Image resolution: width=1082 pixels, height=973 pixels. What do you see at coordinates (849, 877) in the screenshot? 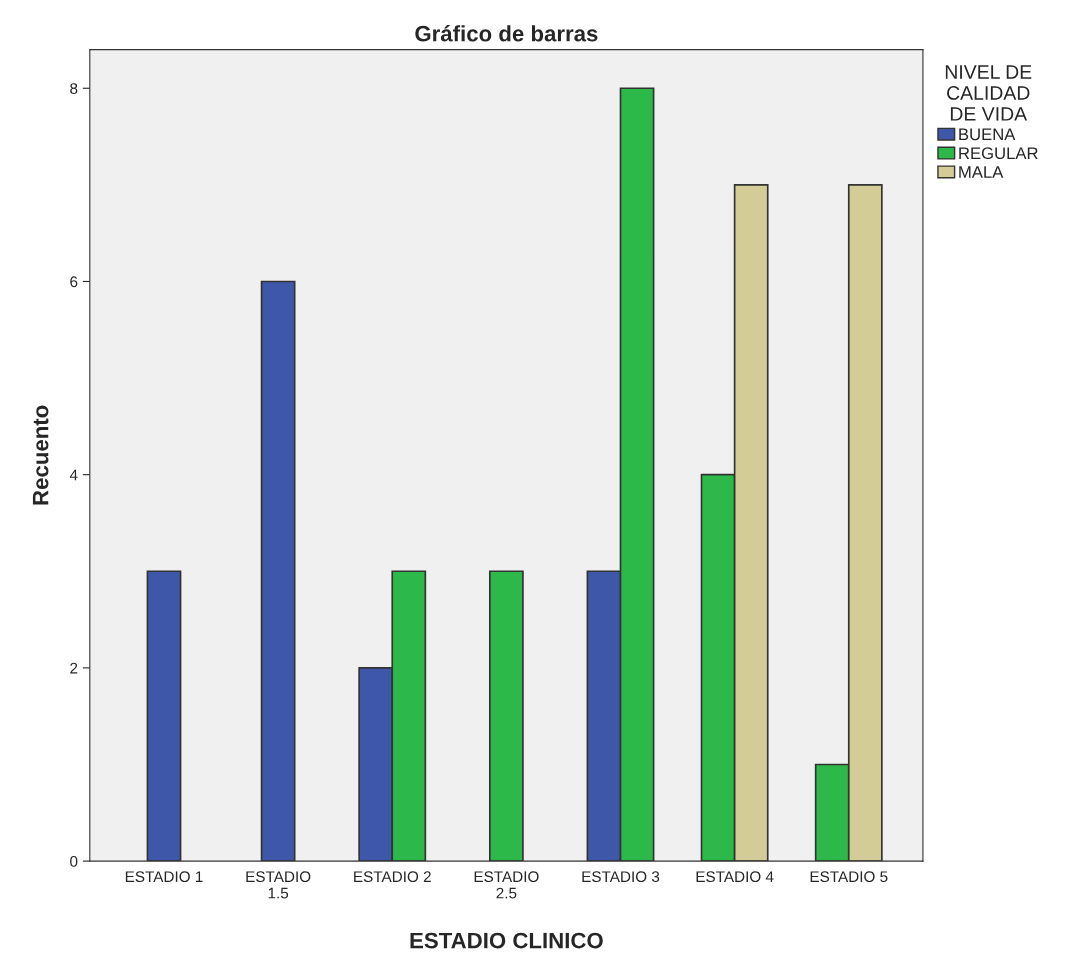
I see `x-tick-label: ESTADIO 5` at bounding box center [849, 877].